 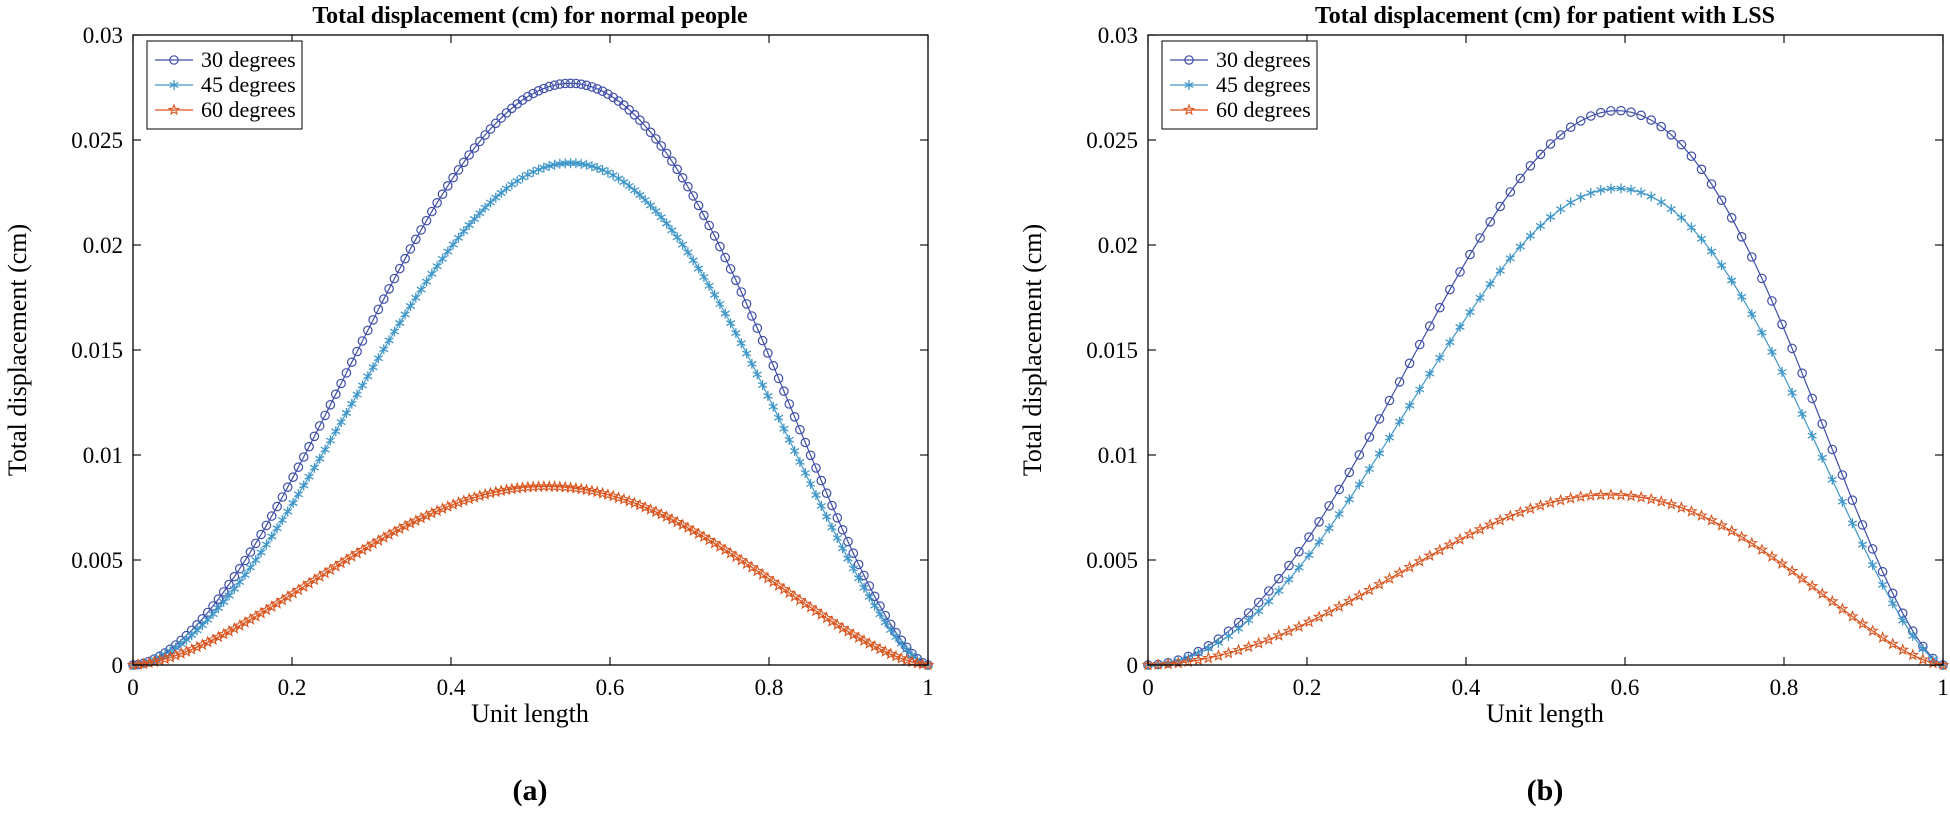 I want to click on series-line, so click(x=530, y=575).